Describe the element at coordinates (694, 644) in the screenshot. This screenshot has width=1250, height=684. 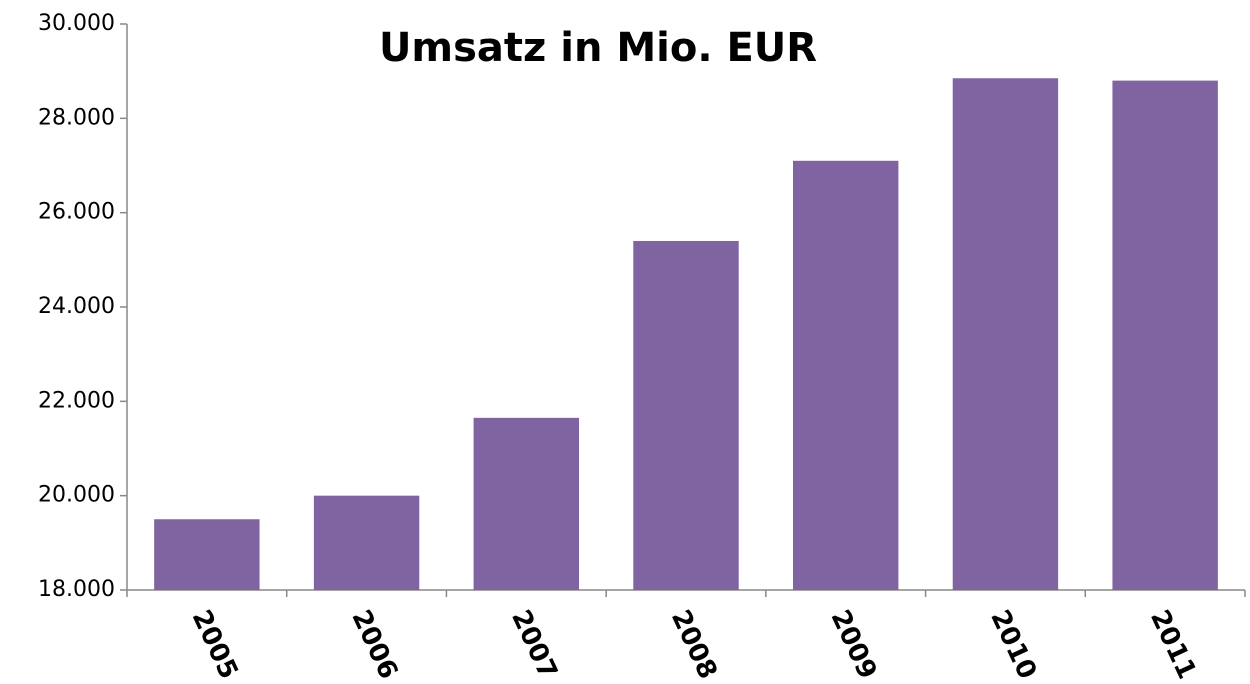
I see `x-tick-label: 2008` at that location.